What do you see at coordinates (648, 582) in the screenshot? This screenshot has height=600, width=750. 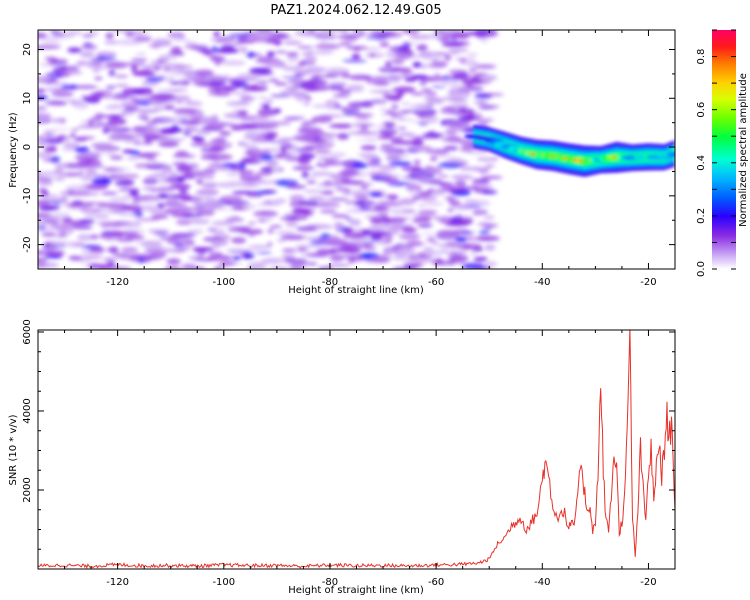 I see `x-tick-label: -20` at bounding box center [648, 582].